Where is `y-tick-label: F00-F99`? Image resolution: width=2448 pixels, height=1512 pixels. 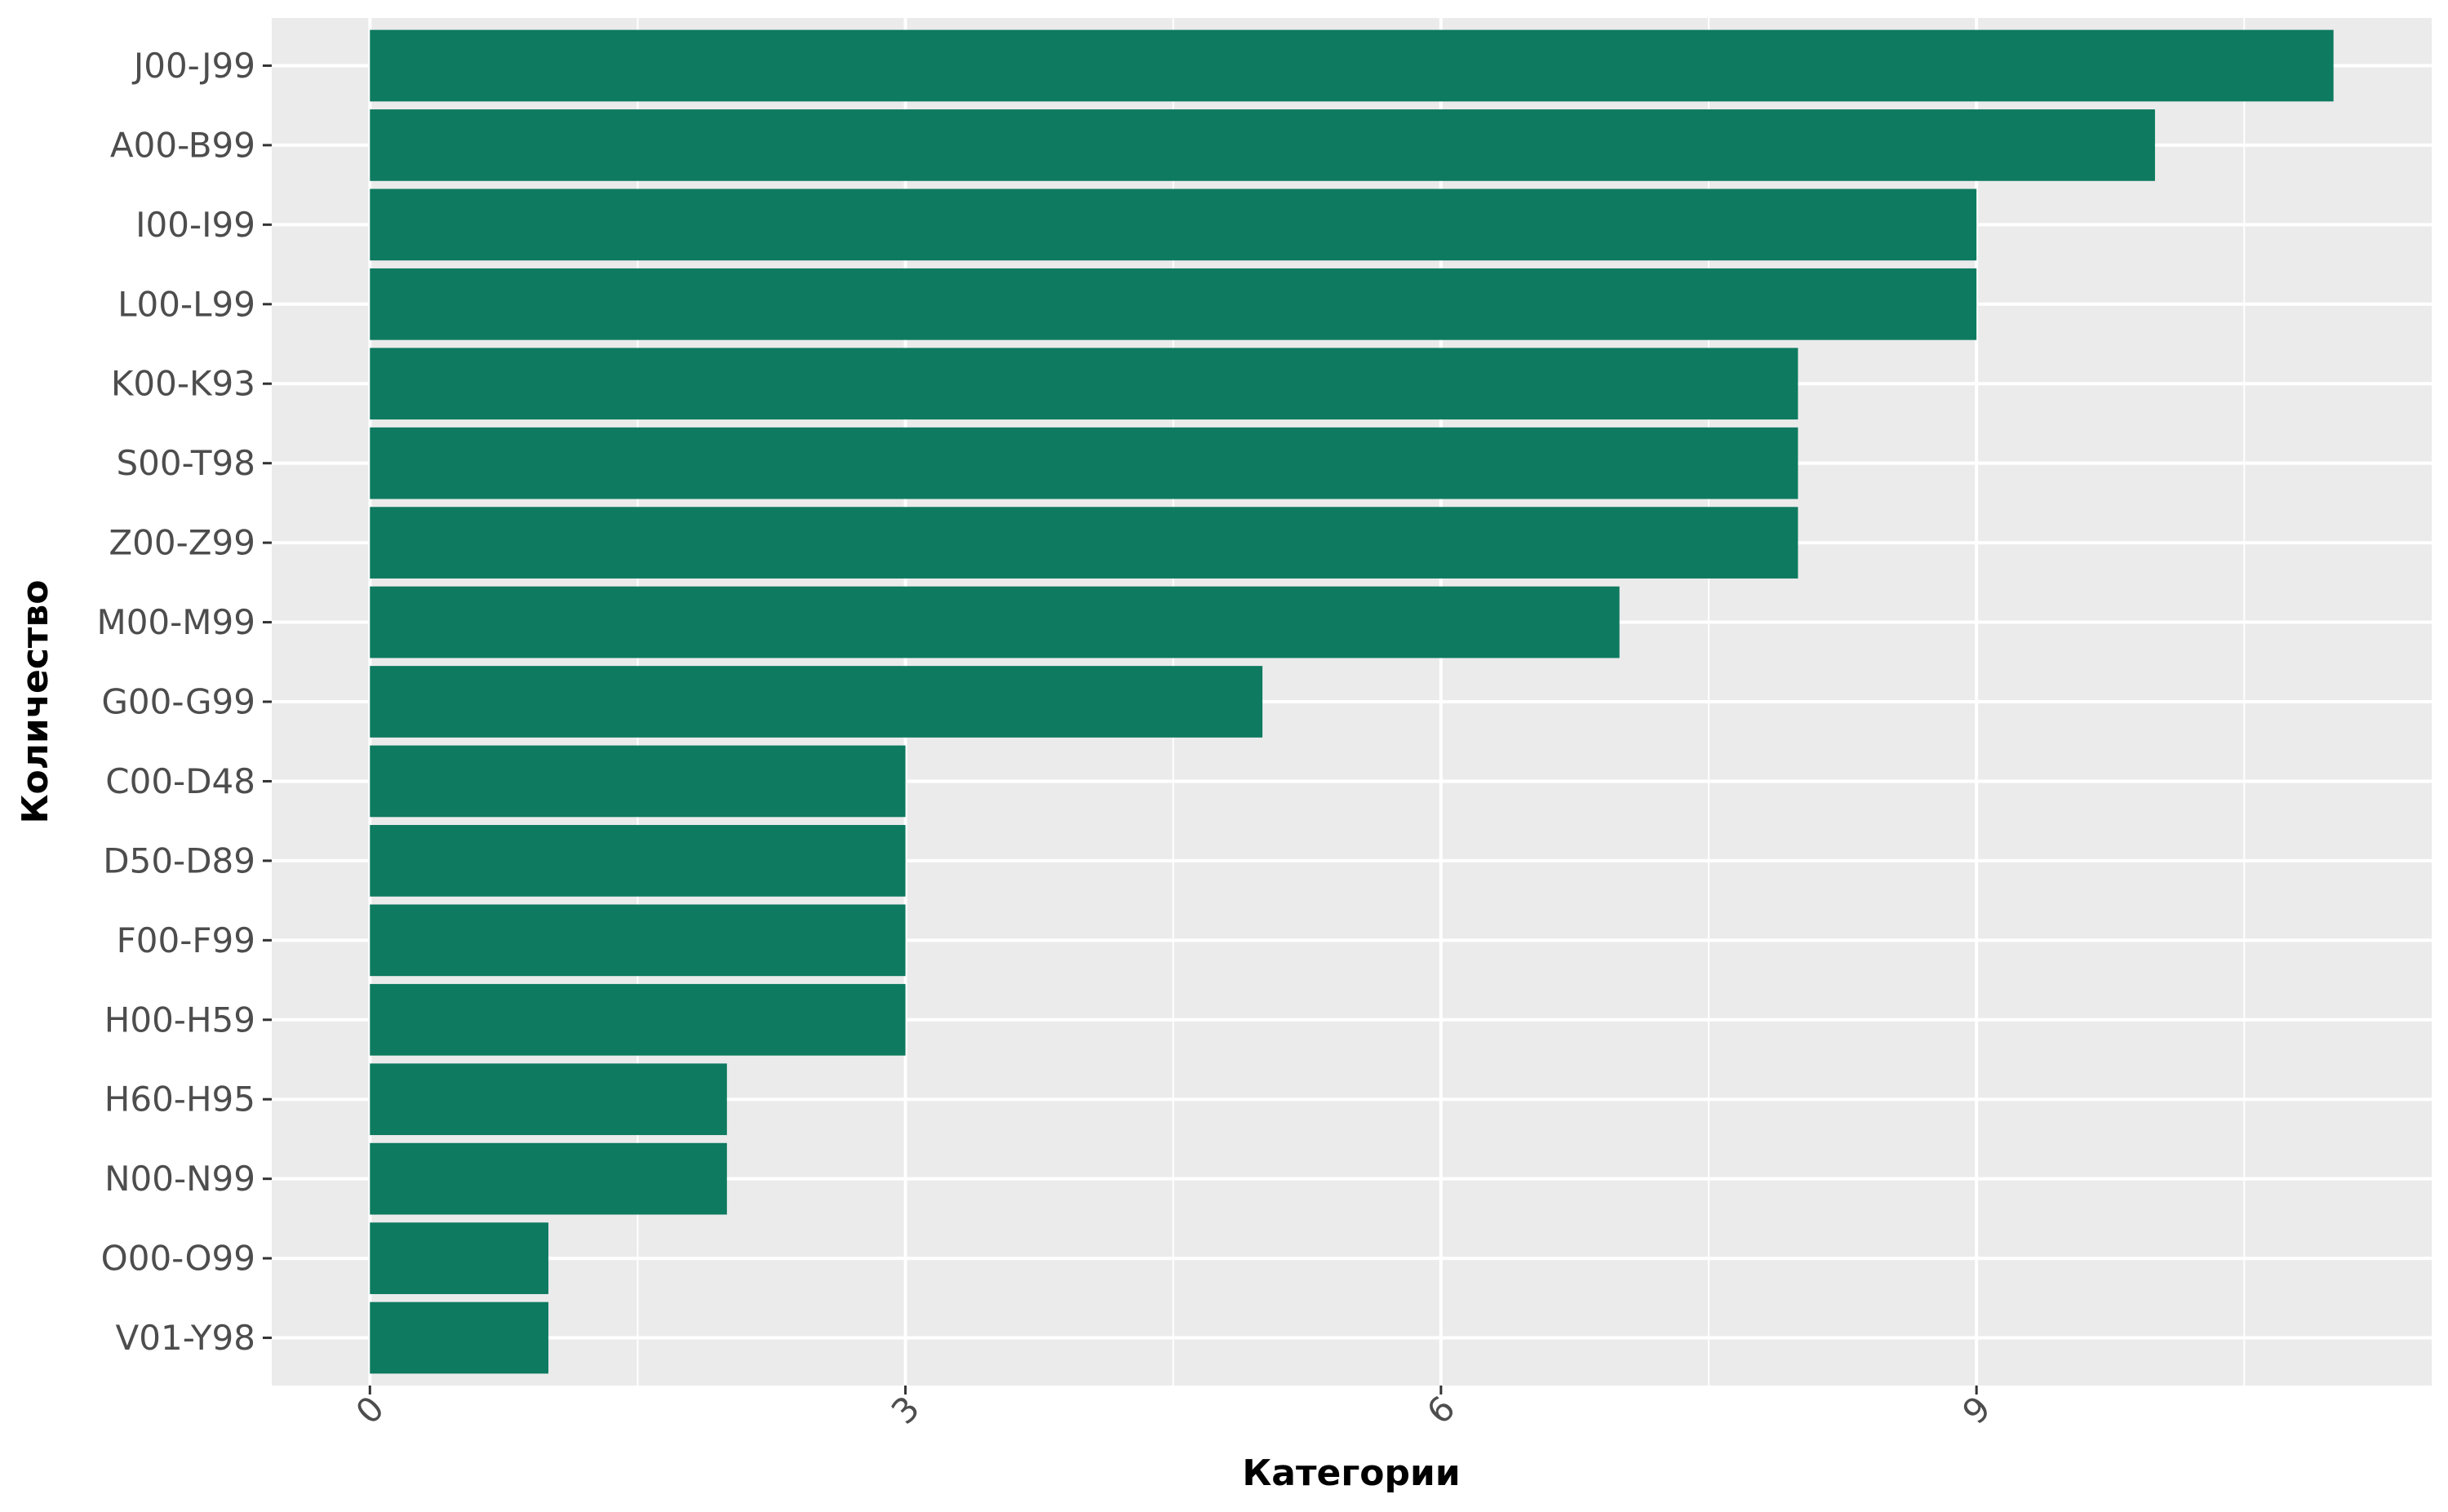 y-tick-label: F00-F99 is located at coordinates (186, 940).